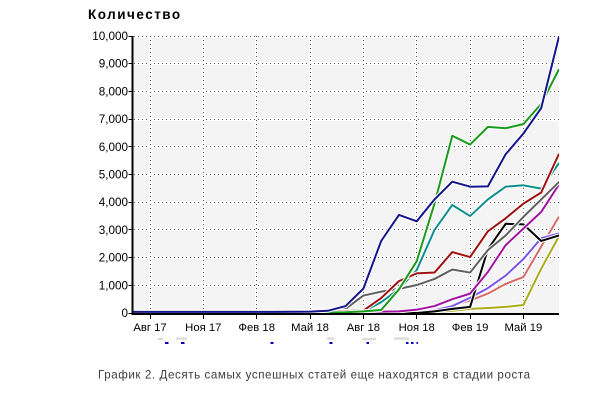 The width and height of the screenshot is (600, 400). What do you see at coordinates (523, 328) in the screenshot?
I see `svg-text: Май 19` at bounding box center [523, 328].